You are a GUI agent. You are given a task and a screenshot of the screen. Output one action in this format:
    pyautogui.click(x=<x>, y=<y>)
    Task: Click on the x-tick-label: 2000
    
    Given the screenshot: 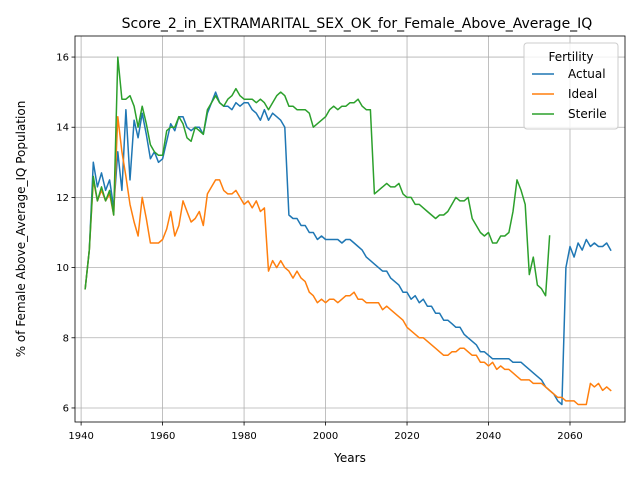 What is the action you would take?
    pyautogui.click(x=325, y=436)
    